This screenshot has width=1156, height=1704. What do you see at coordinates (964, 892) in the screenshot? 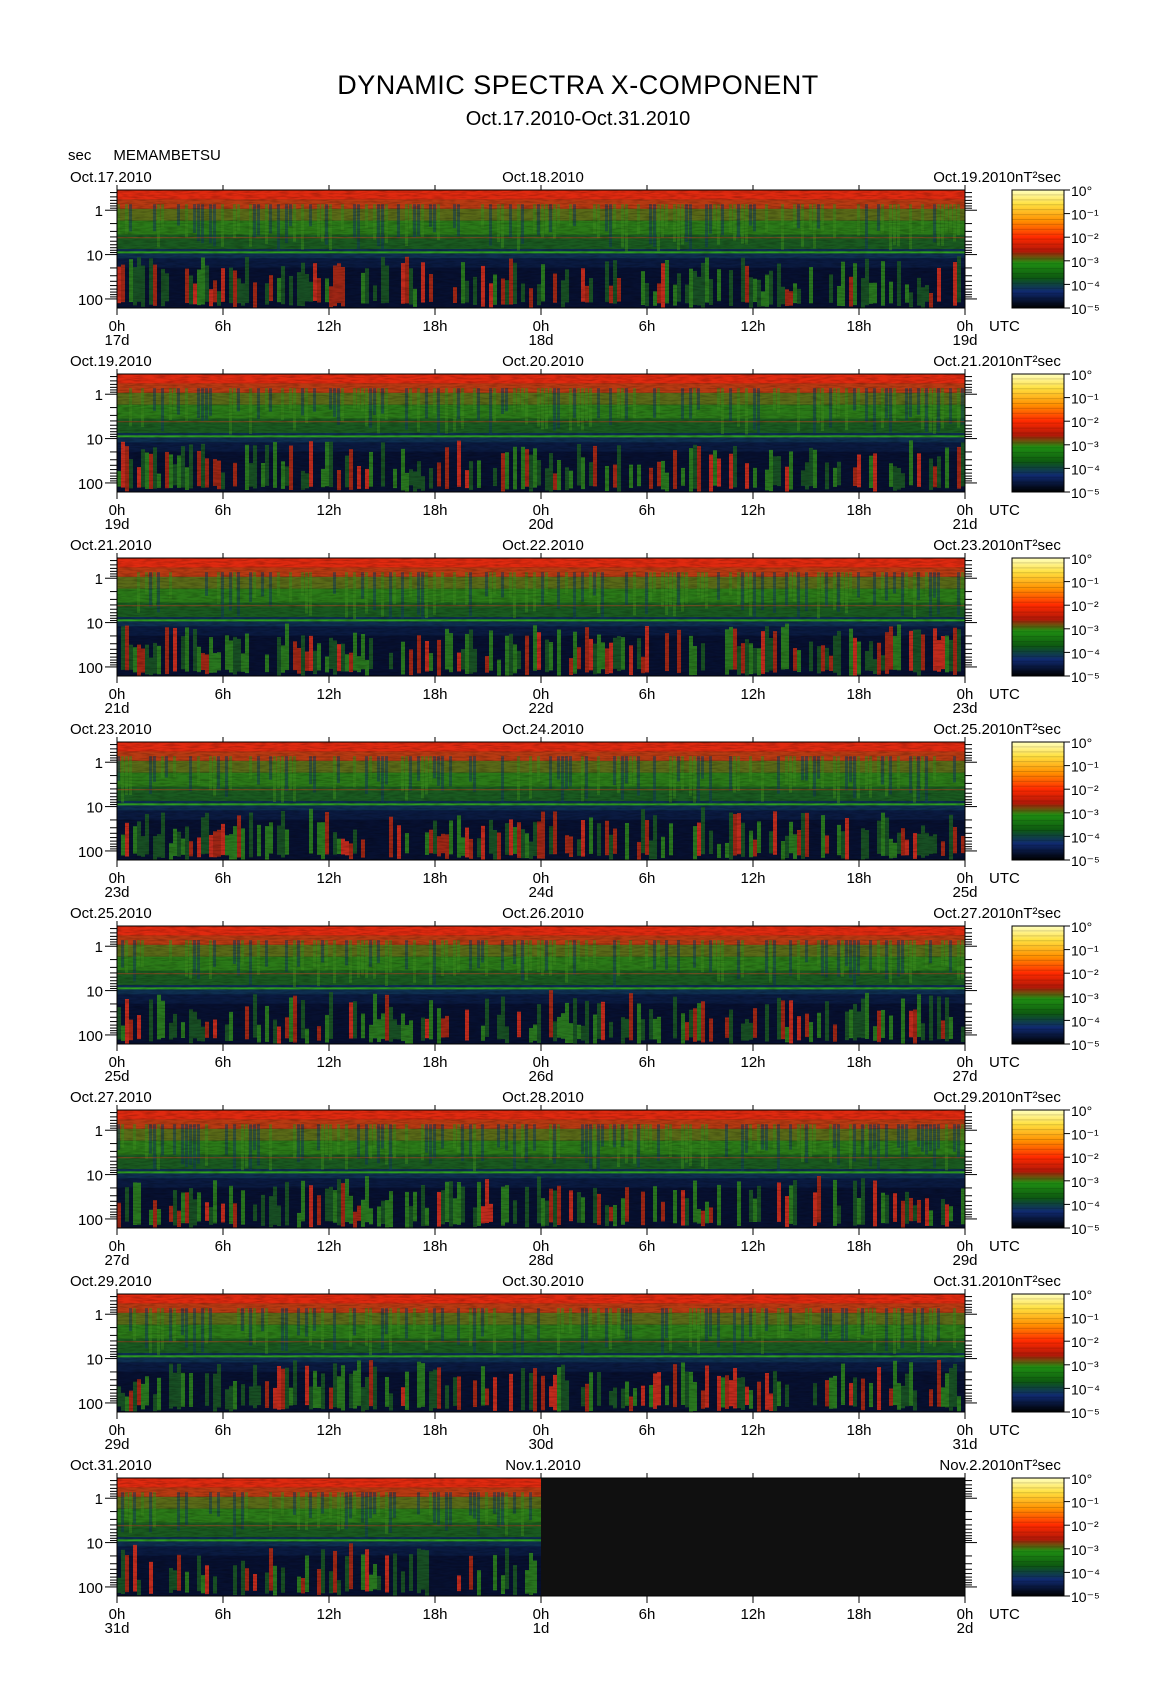
I see `day-label-right: 25d` at bounding box center [964, 892].